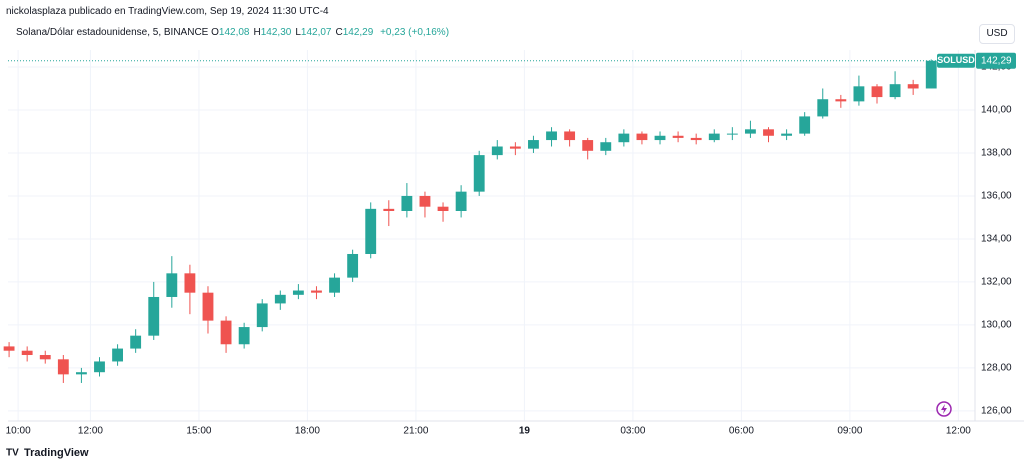  Describe the element at coordinates (56, 453) in the screenshot. I see `footer-brand: TradingView` at that location.